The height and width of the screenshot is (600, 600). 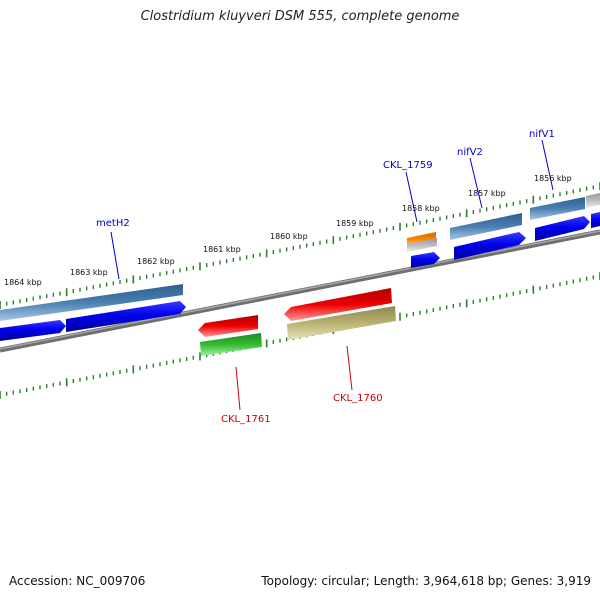 I want to click on gene-bar-nifV1, so click(x=557, y=208).